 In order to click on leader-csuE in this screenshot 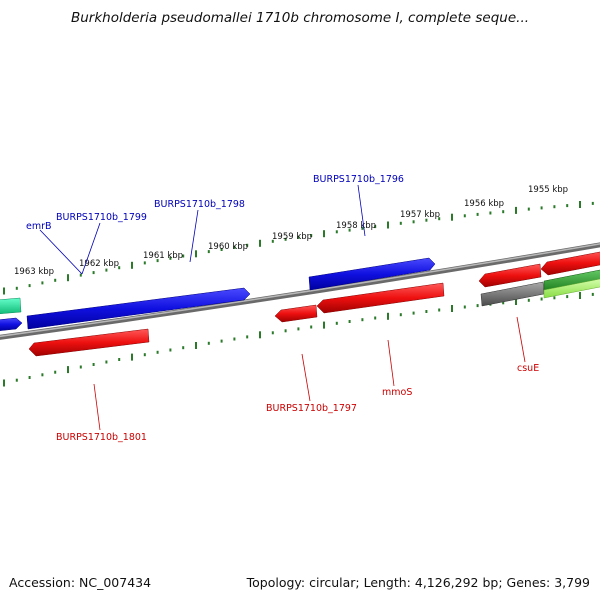, I will do `click(521, 339)`.